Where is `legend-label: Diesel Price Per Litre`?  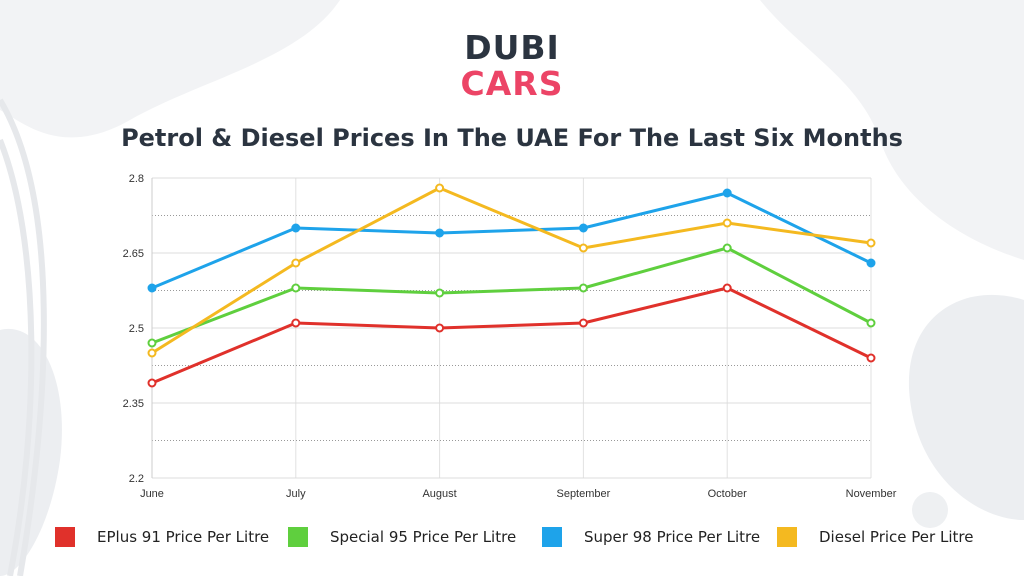
legend-label: Diesel Price Per Litre is located at coordinates (896, 537).